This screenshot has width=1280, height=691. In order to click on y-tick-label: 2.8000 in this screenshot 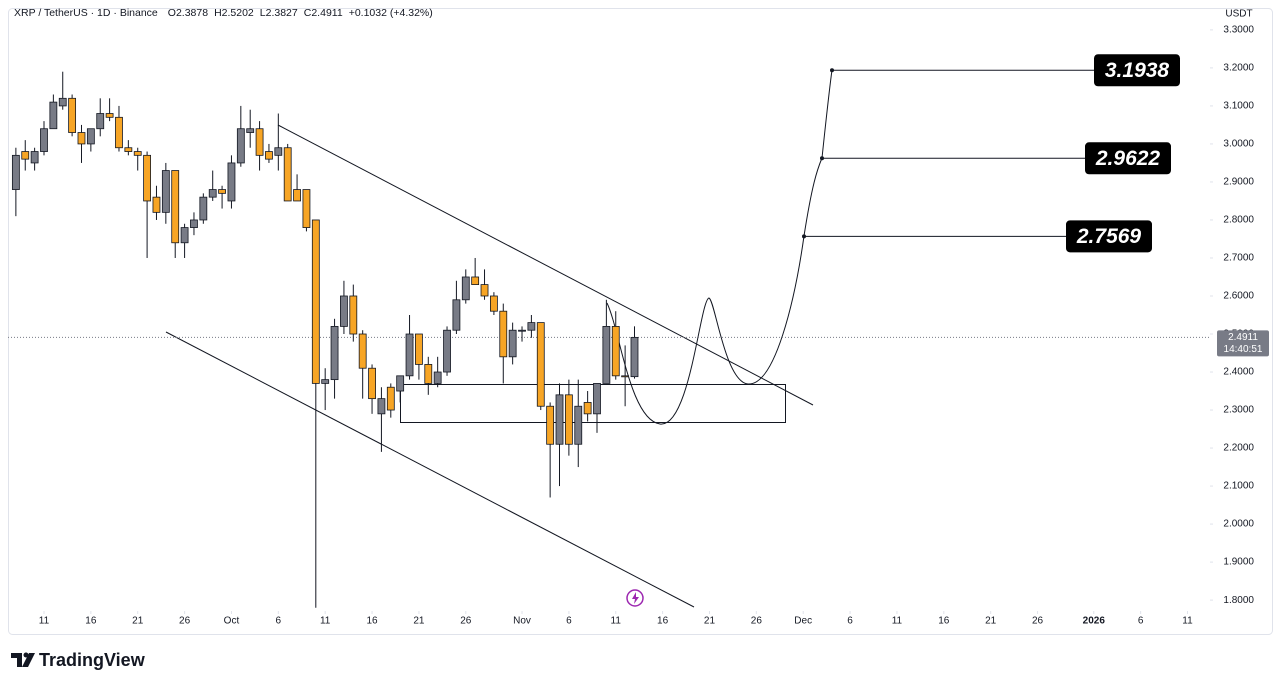, I will do `click(1238, 220)`.